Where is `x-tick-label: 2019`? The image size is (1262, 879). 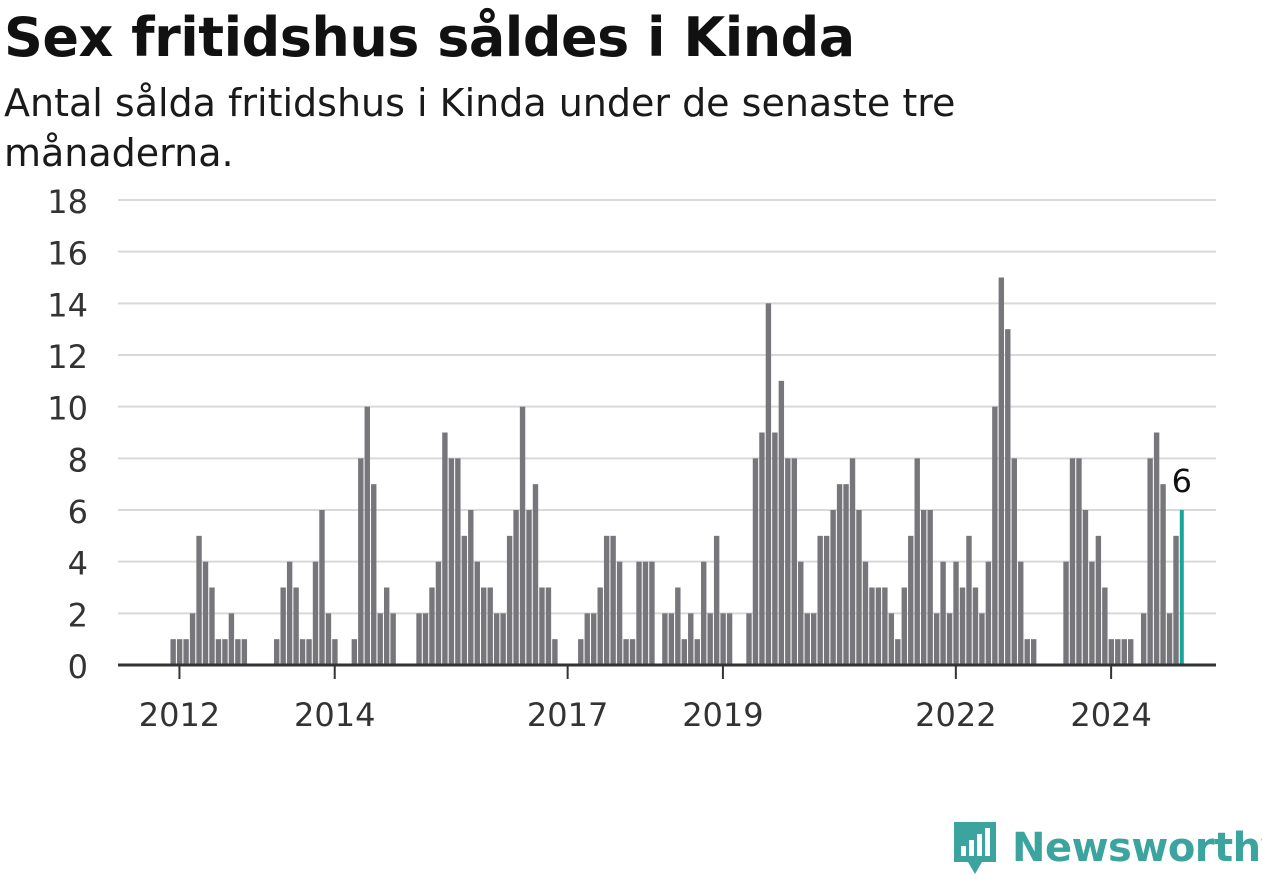
x-tick-label: 2019 is located at coordinates (722, 715).